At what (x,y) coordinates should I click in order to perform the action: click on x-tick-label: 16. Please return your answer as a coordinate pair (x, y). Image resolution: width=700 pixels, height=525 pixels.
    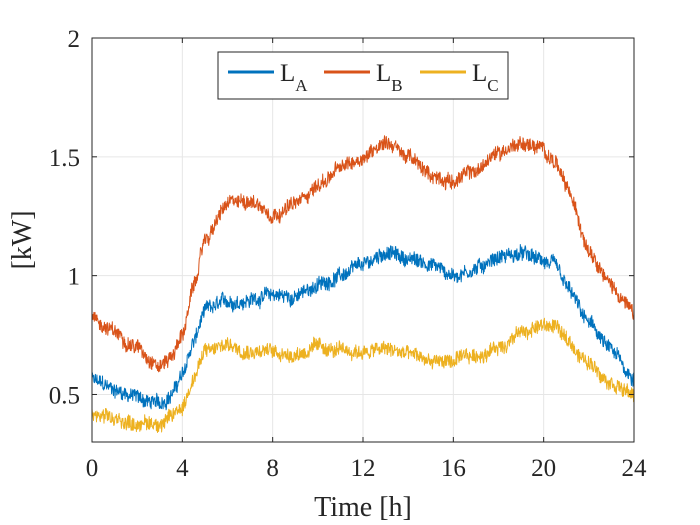
    Looking at the image, I should click on (453, 468).